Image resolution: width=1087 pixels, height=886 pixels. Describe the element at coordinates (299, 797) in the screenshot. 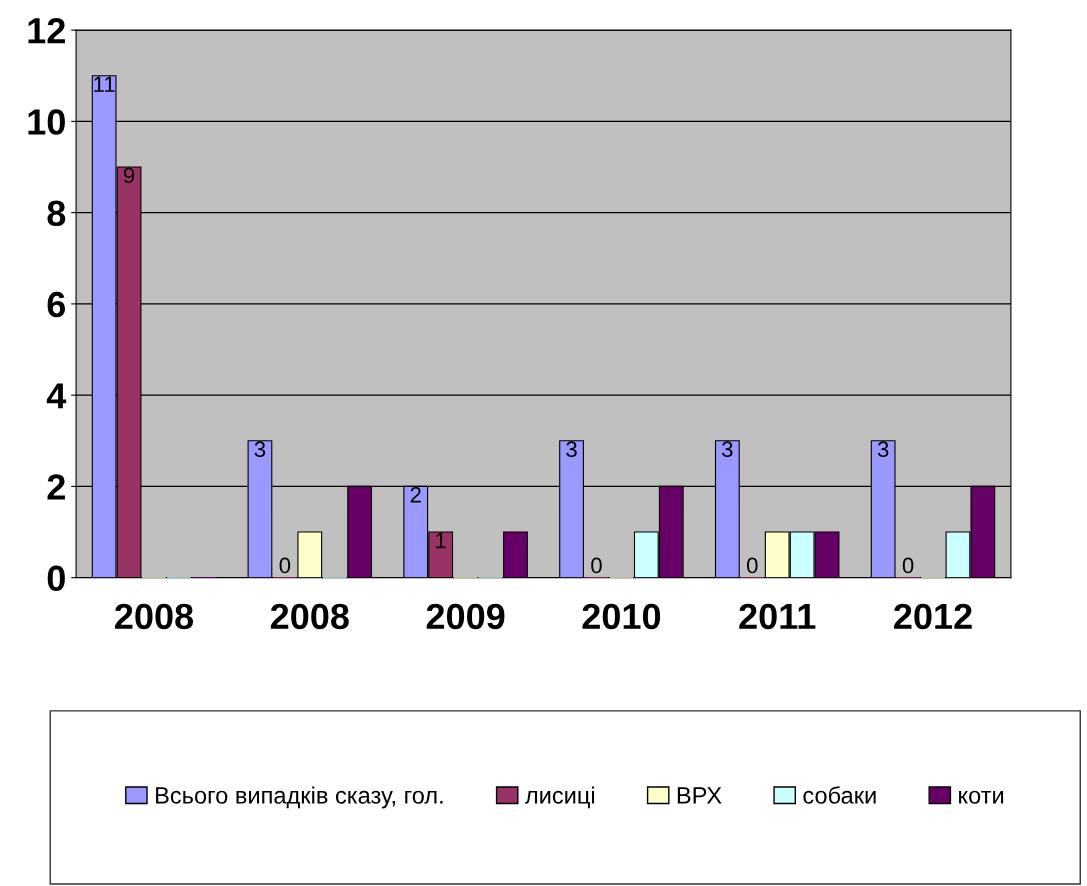

I see `legend-label: Всього випадків сказу, гол.` at that location.